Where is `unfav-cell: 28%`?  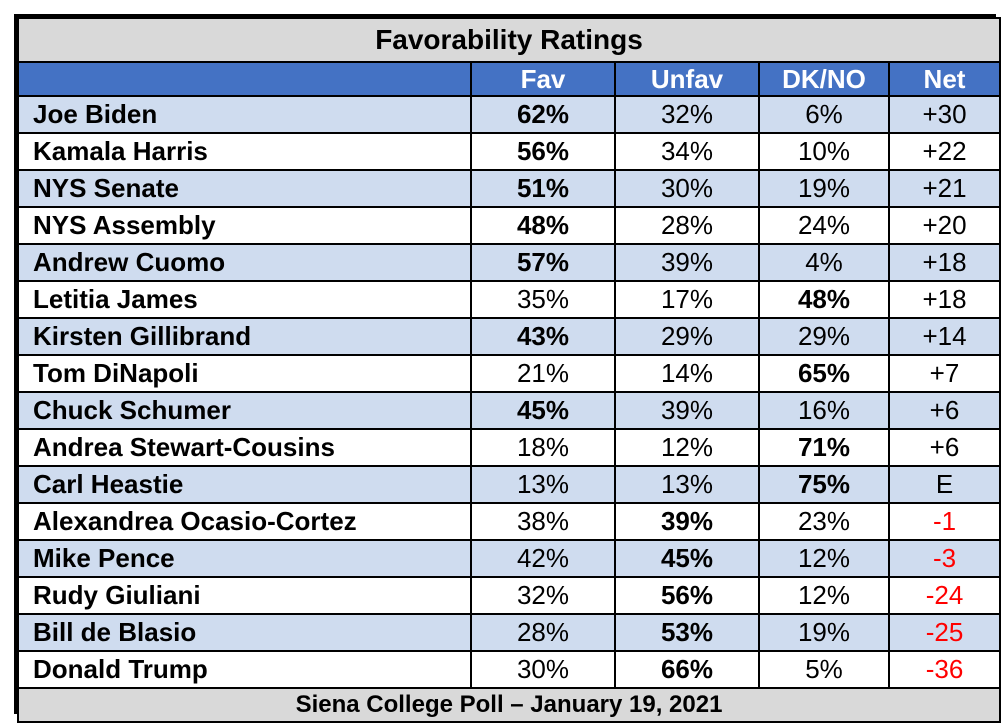 unfav-cell: 28% is located at coordinates (687, 225).